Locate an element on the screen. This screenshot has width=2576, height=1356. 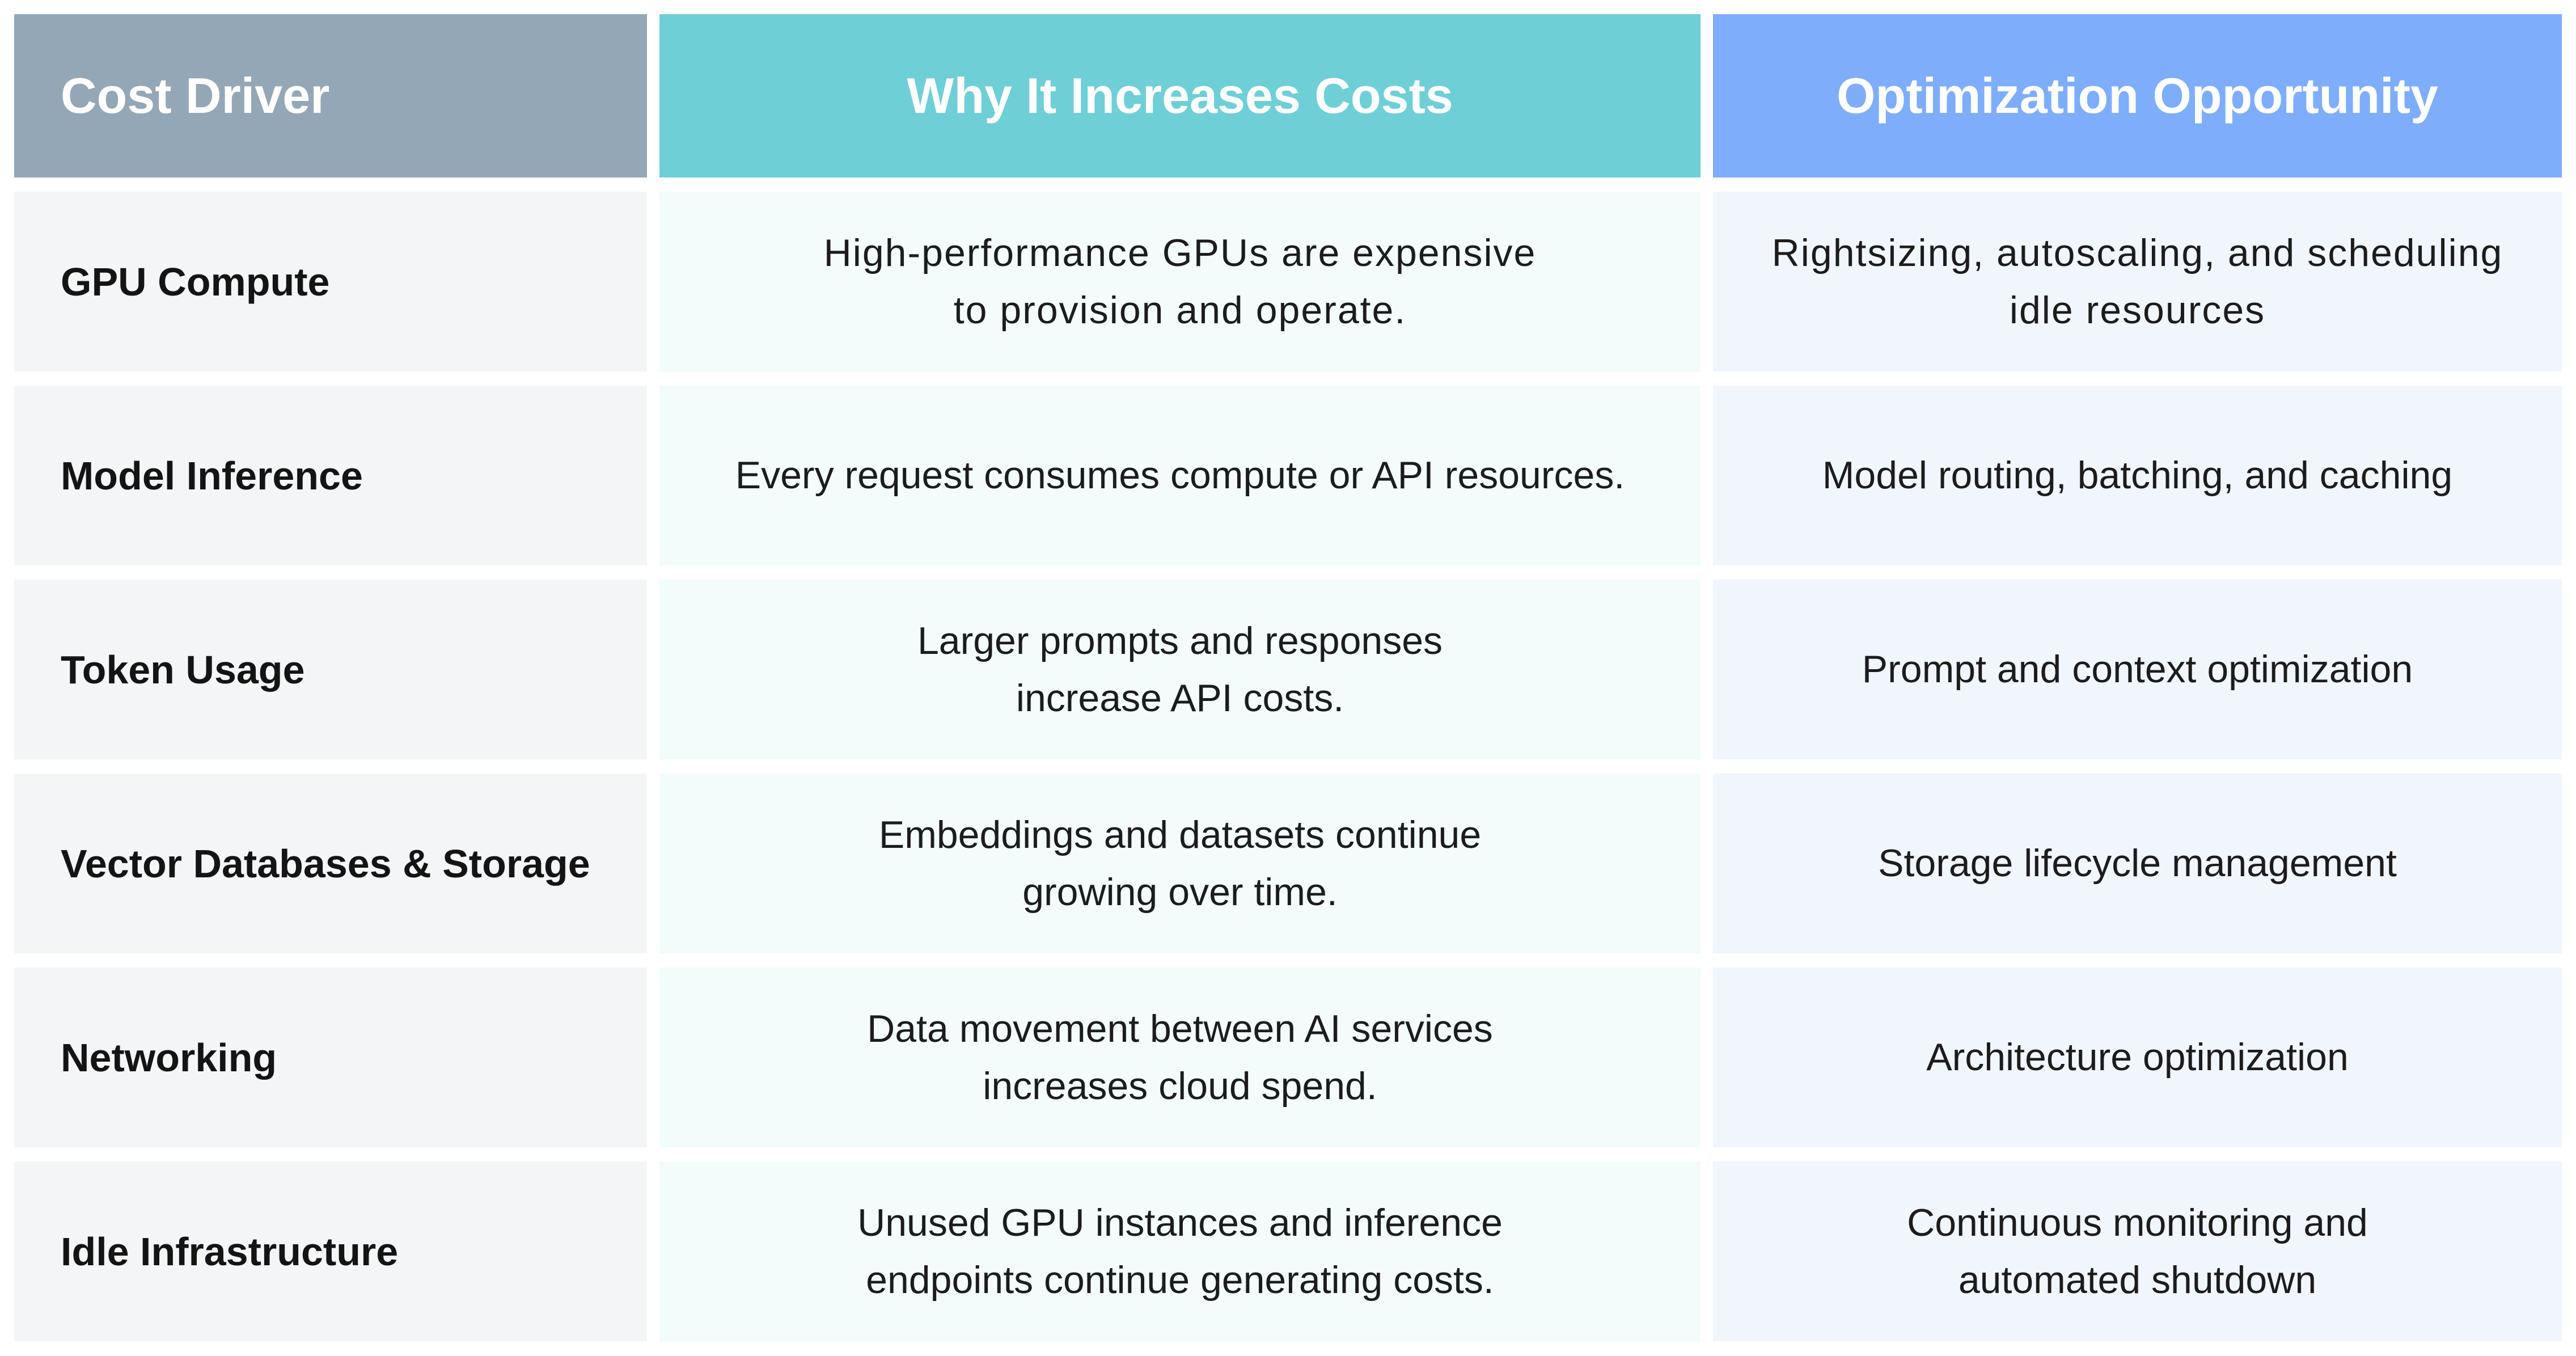
row-cost-driver: Model Inference is located at coordinates (330, 475).